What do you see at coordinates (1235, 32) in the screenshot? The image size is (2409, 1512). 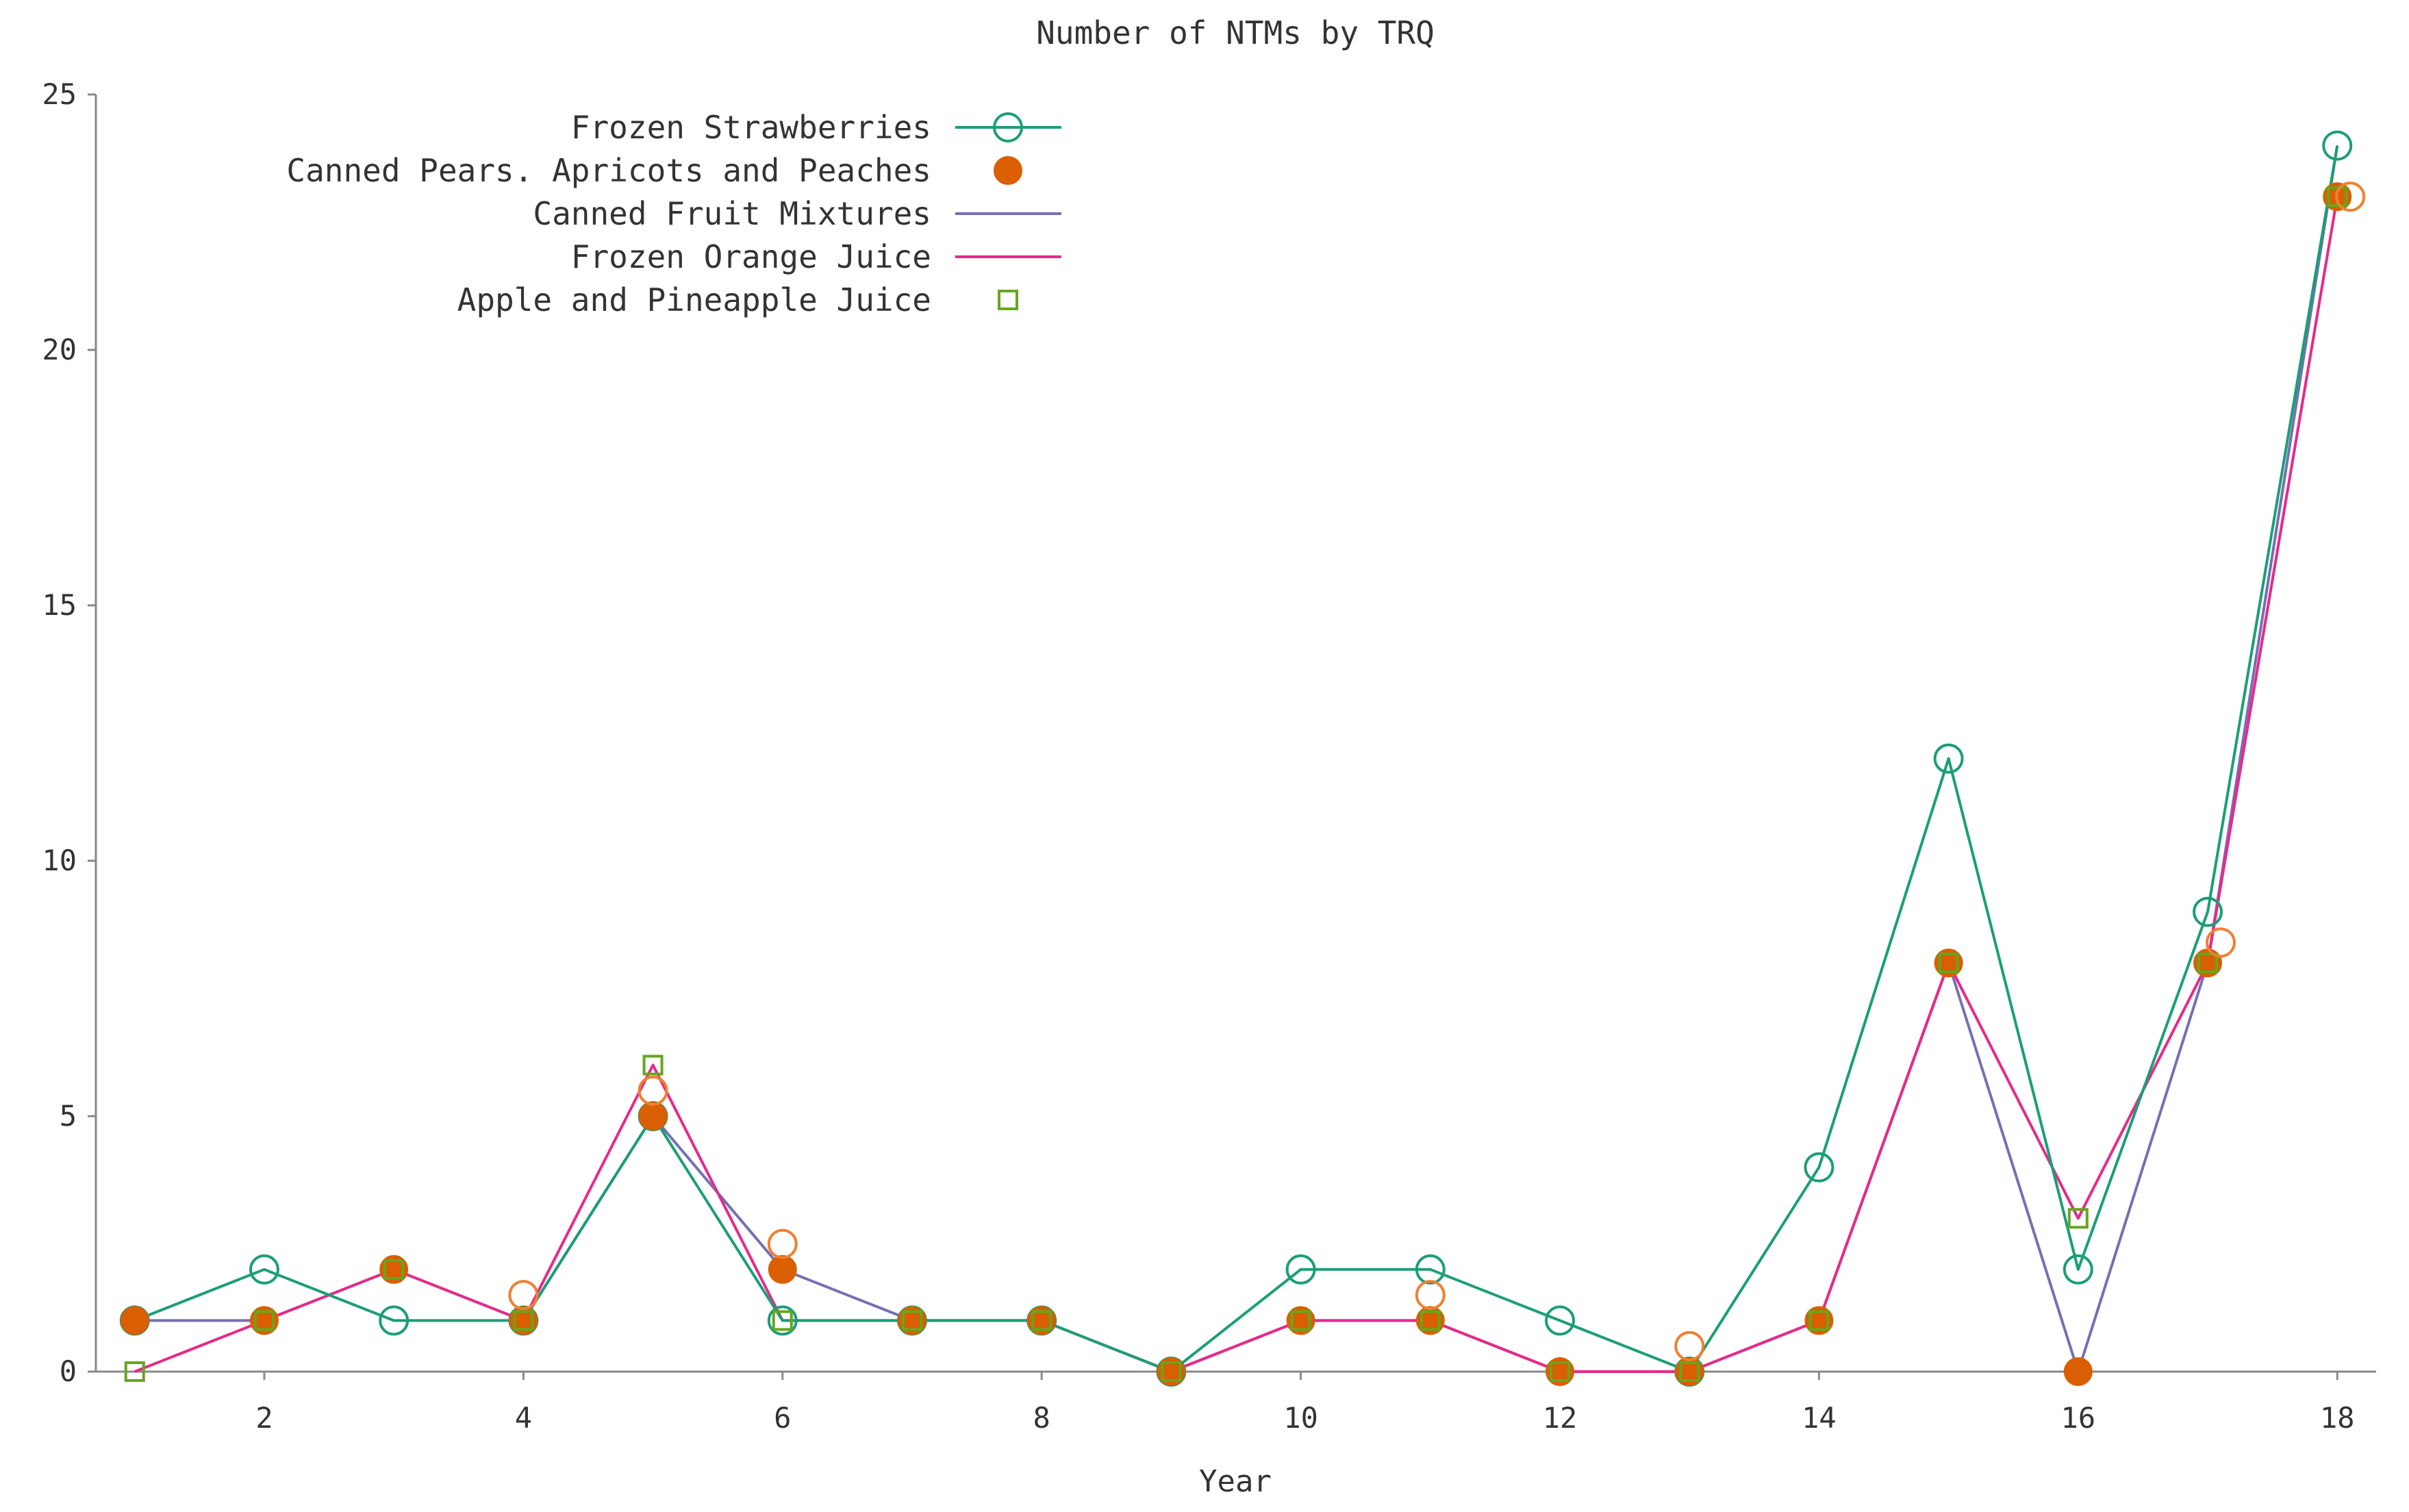 I see `chart-title: Number of NTMs by TRQ` at bounding box center [1235, 32].